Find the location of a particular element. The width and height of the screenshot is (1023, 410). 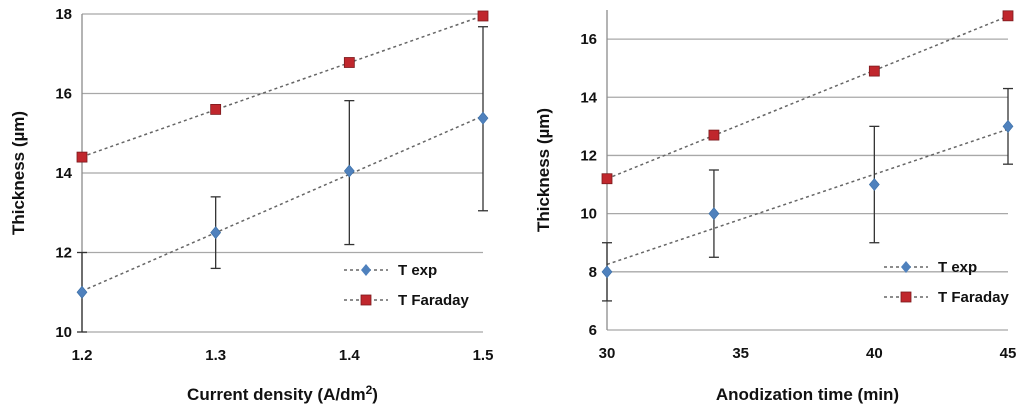

x-tick-label: 40 is located at coordinates (874, 353).